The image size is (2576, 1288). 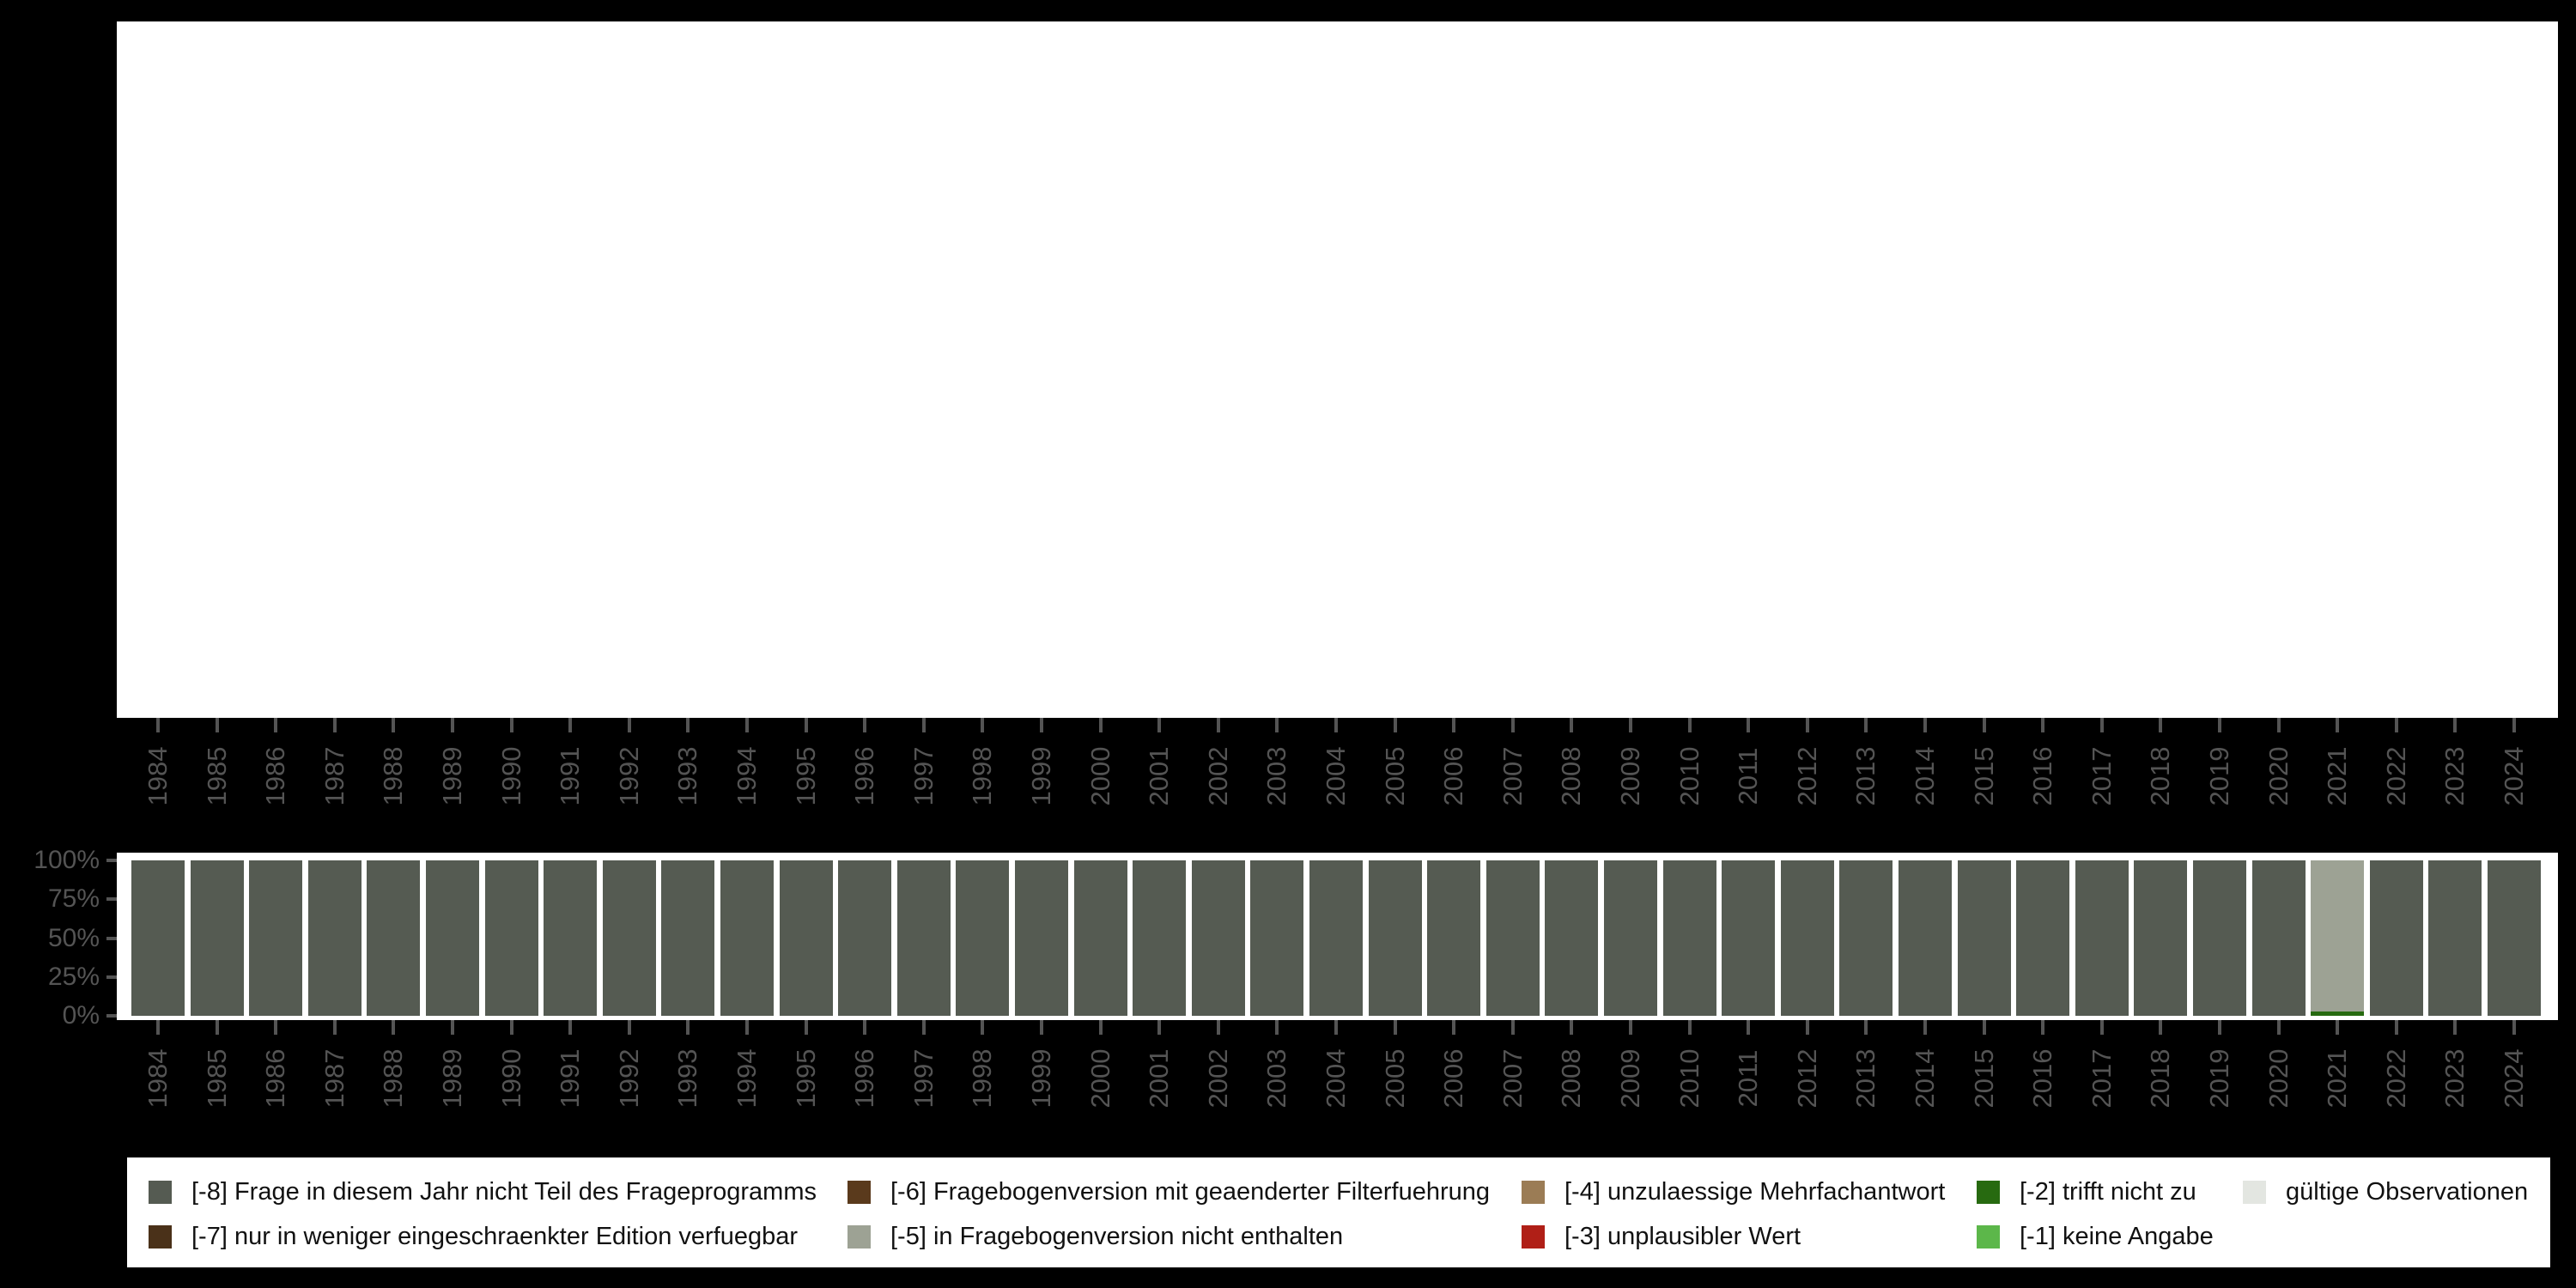 What do you see at coordinates (687, 776) in the screenshot?
I see `x-axis-year-label: 1993` at bounding box center [687, 776].